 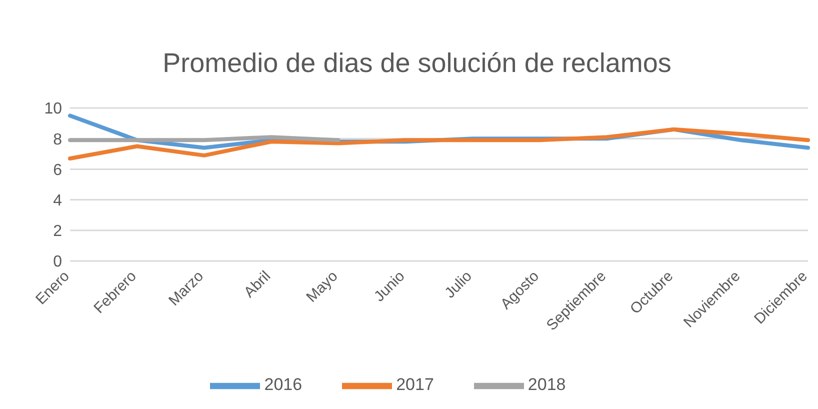 What do you see at coordinates (417, 63) in the screenshot?
I see `chart-title: Promedio de dias de solución de reclamos` at bounding box center [417, 63].